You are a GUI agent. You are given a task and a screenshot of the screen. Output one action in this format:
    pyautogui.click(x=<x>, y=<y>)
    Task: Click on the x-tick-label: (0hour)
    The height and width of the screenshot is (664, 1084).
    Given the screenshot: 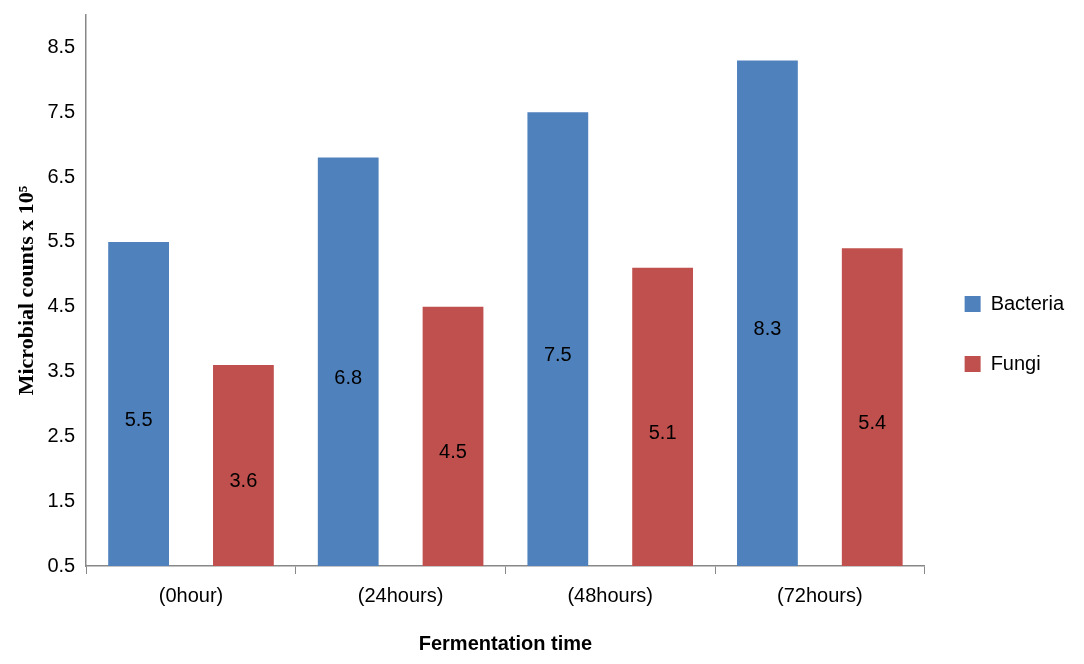 What is the action you would take?
    pyautogui.click(x=191, y=594)
    